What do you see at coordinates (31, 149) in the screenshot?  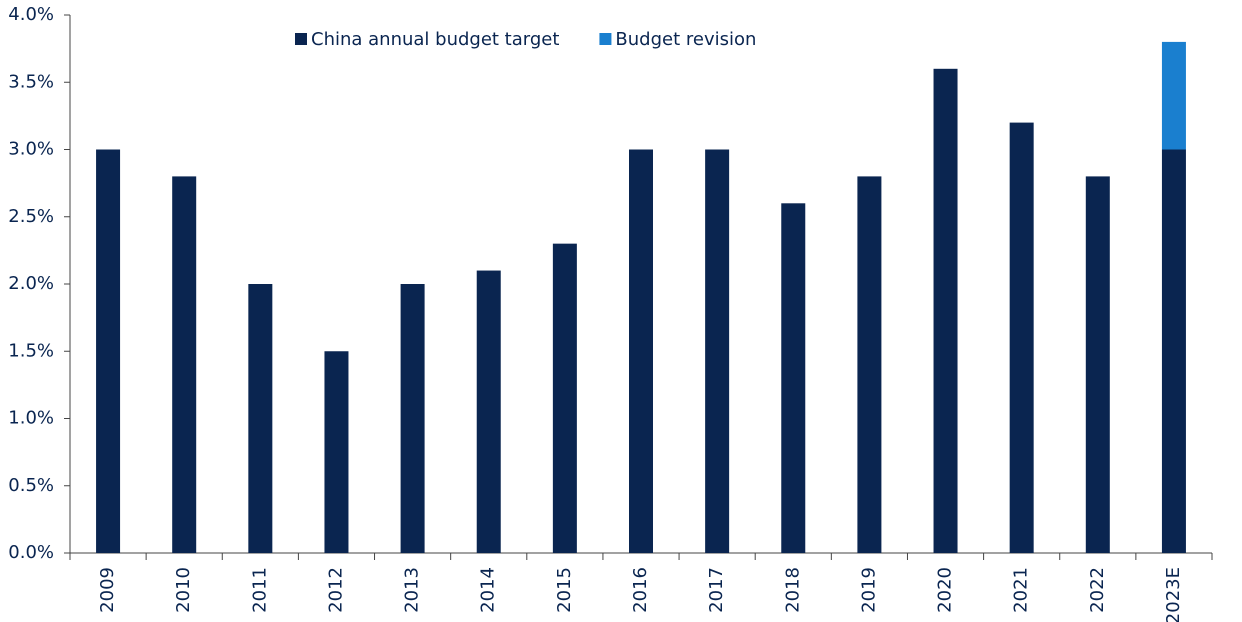 I see `y-tick-label: 3.0%` at bounding box center [31, 149].